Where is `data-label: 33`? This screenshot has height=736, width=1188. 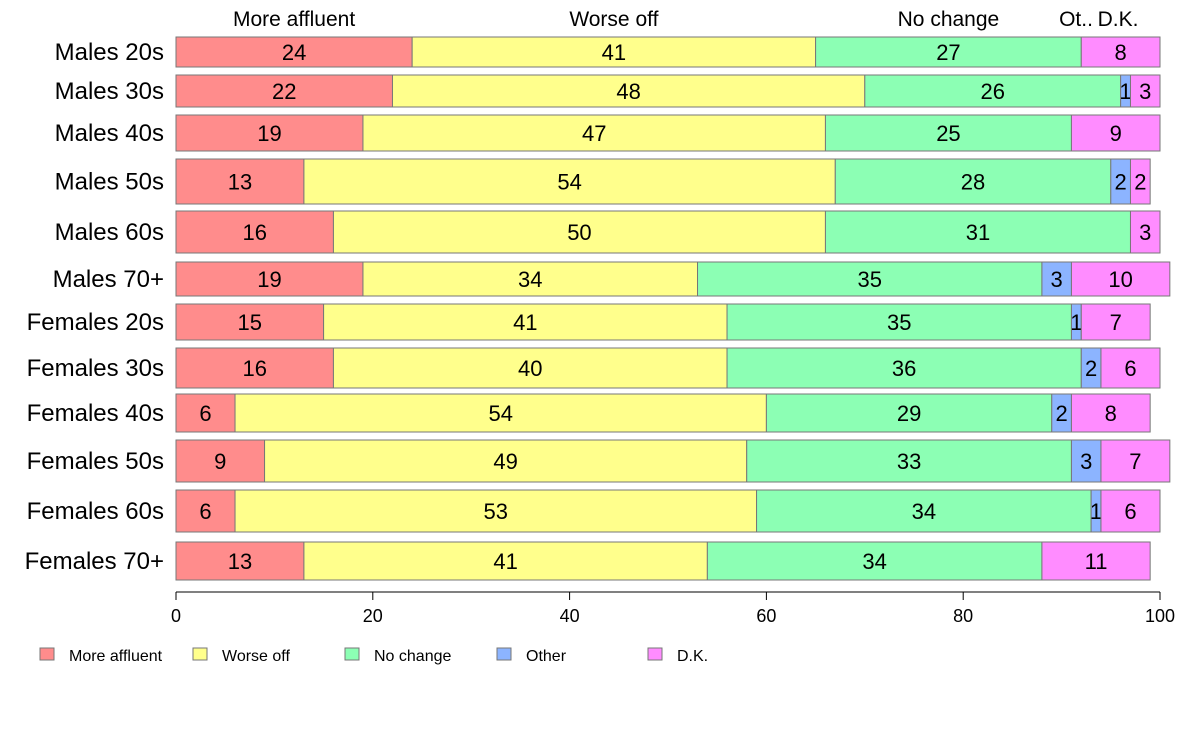 data-label: 33 is located at coordinates (909, 461).